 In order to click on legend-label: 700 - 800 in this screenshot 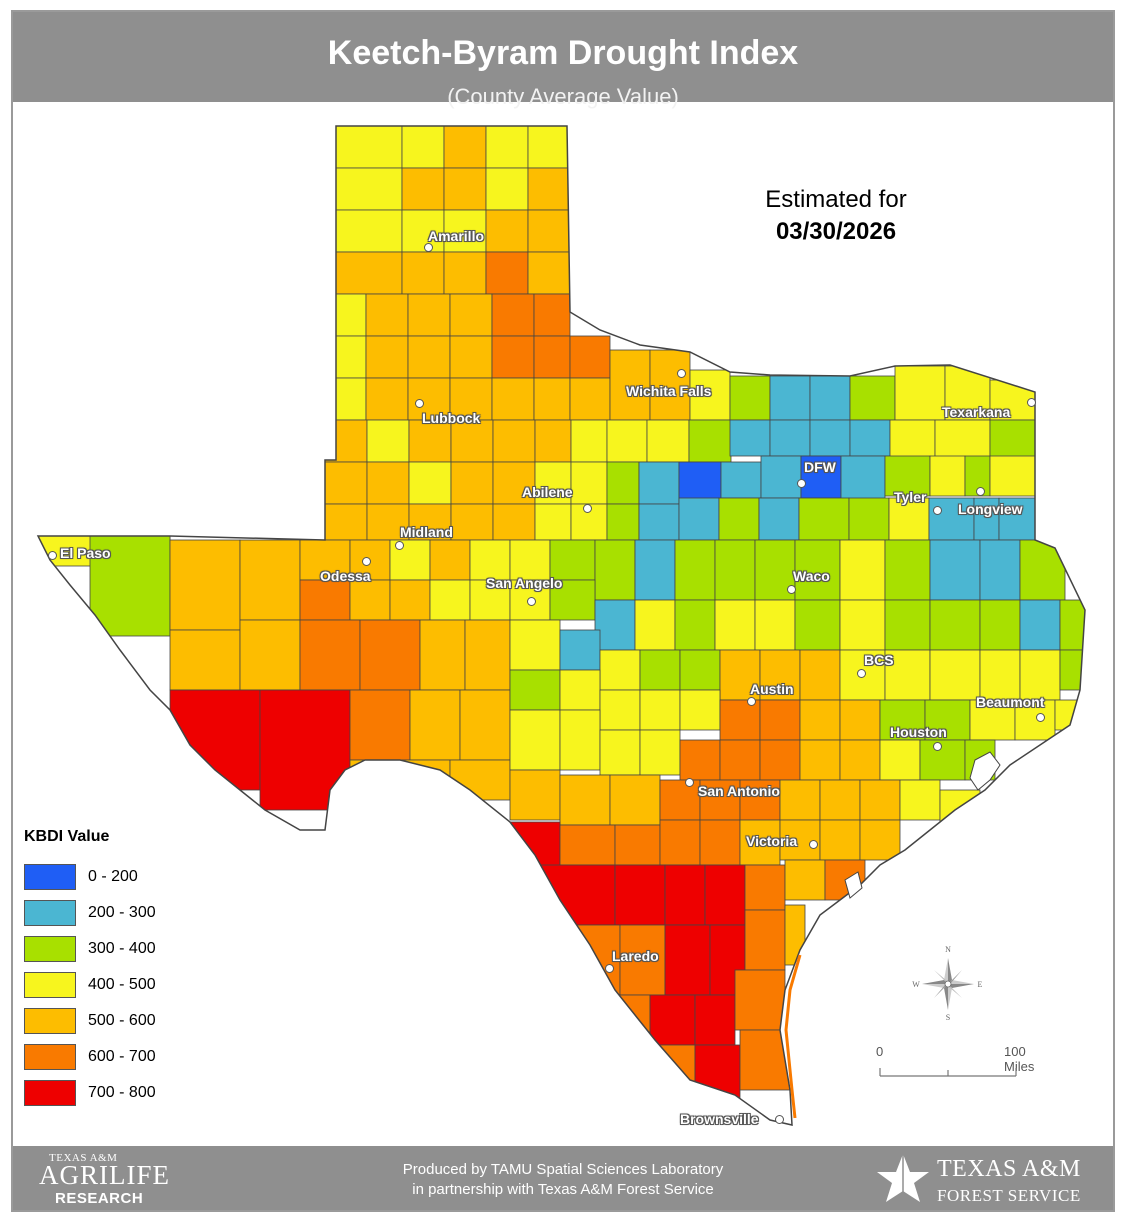, I will do `click(122, 1092)`.